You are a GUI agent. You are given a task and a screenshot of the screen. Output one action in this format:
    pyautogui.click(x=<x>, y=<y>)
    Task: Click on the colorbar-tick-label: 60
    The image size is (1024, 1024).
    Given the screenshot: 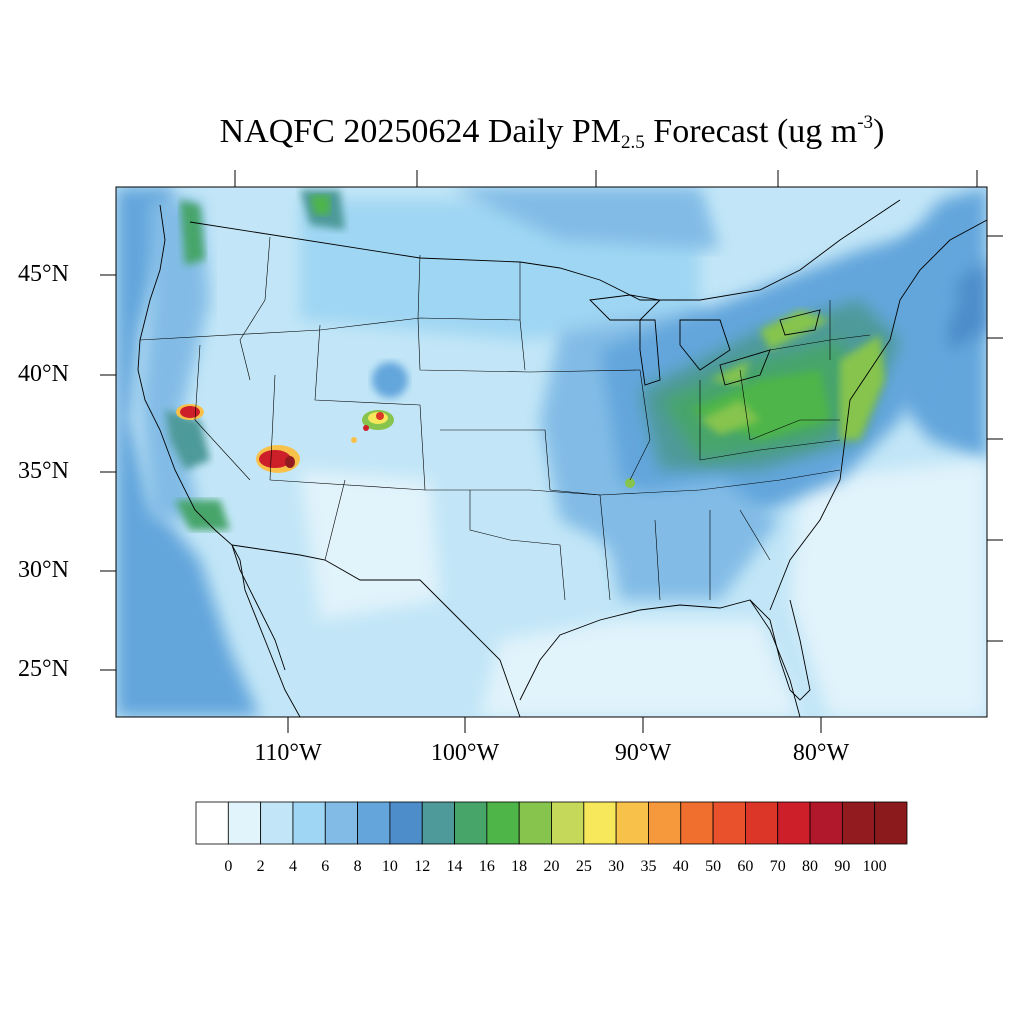 What is the action you would take?
    pyautogui.click(x=745, y=866)
    